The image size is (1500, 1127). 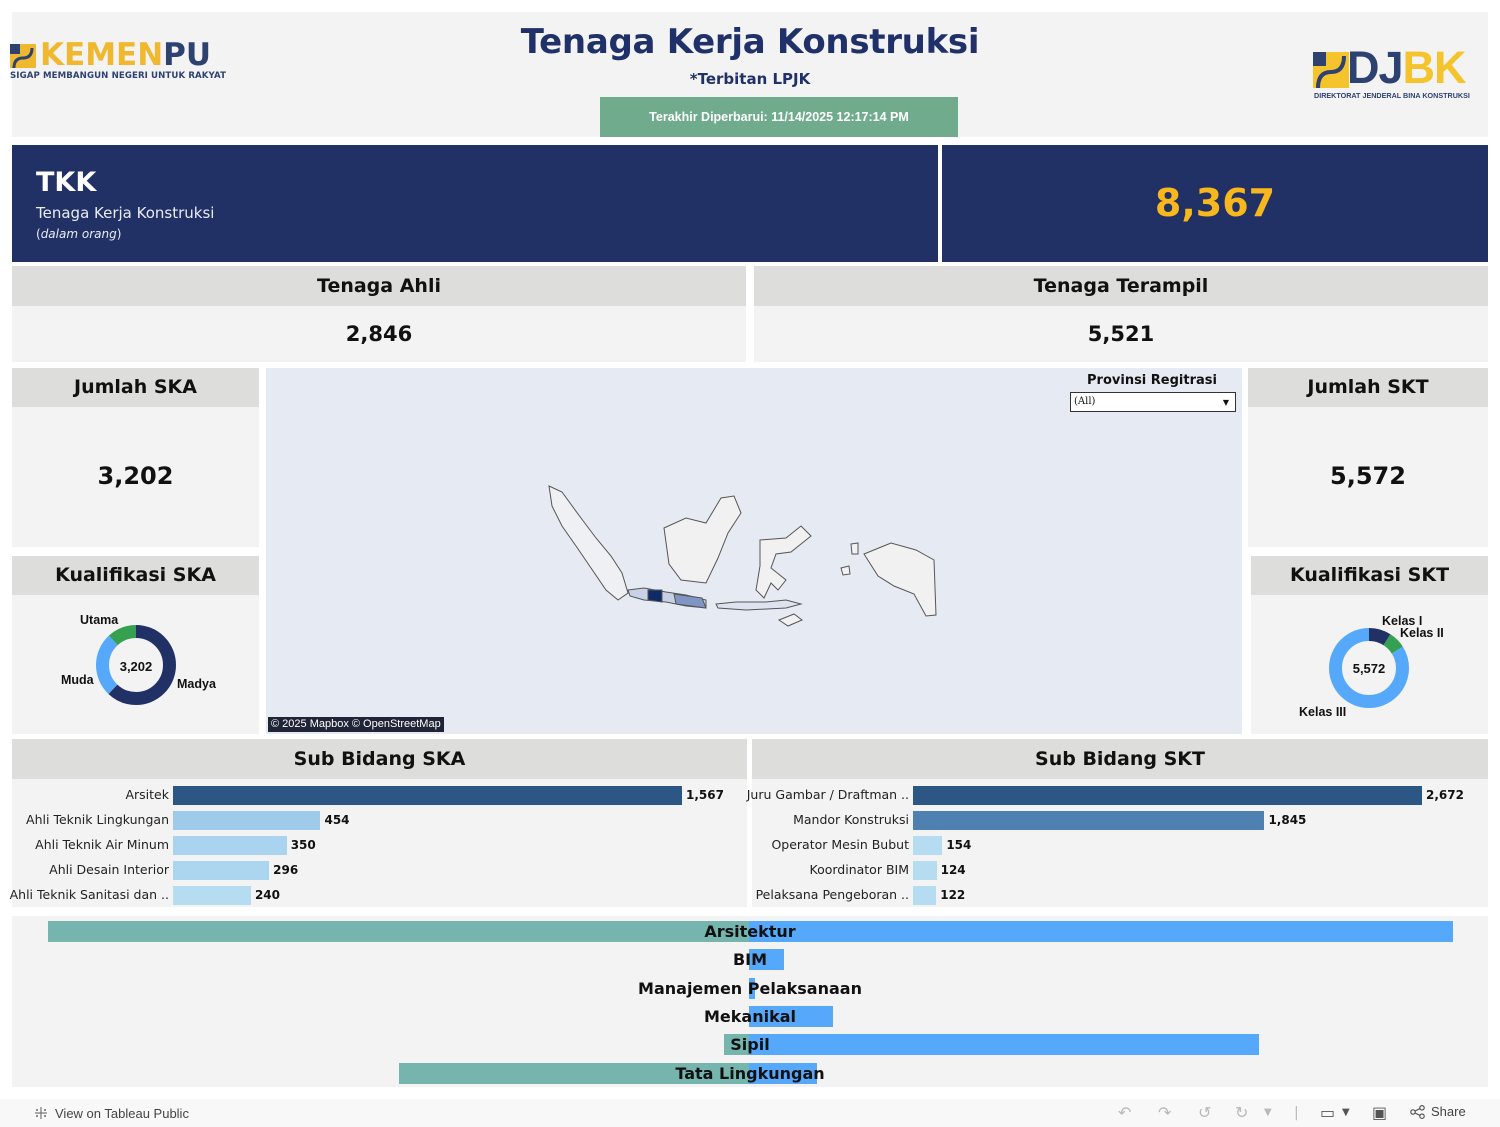 I want to click on bidang-row: Arsitektur, so click(x=750, y=931).